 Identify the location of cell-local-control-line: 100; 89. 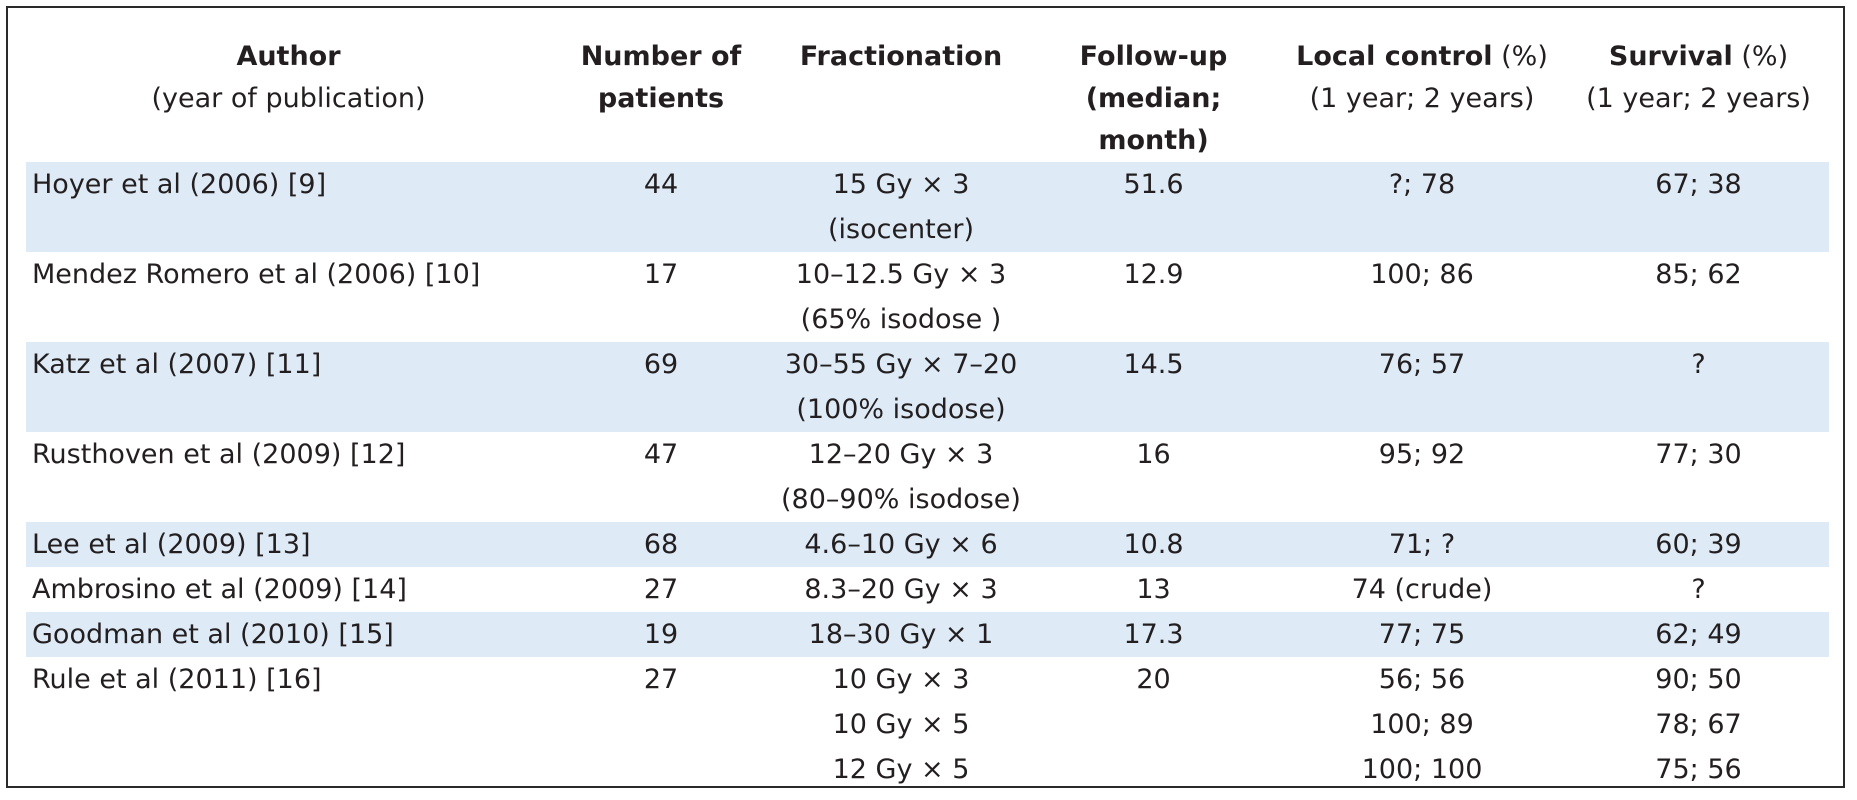
(1422, 724).